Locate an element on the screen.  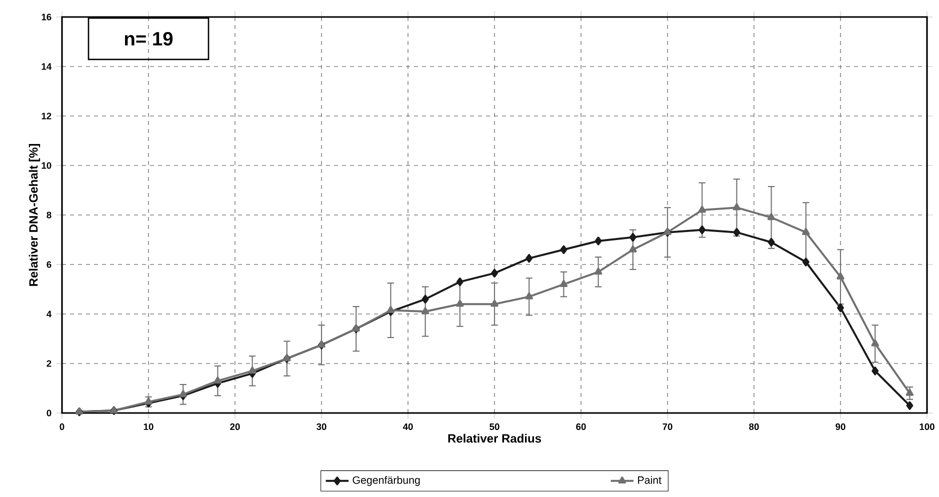
y-axis-title: Relativer DNA-Gehalt [%] is located at coordinates (34, 215).